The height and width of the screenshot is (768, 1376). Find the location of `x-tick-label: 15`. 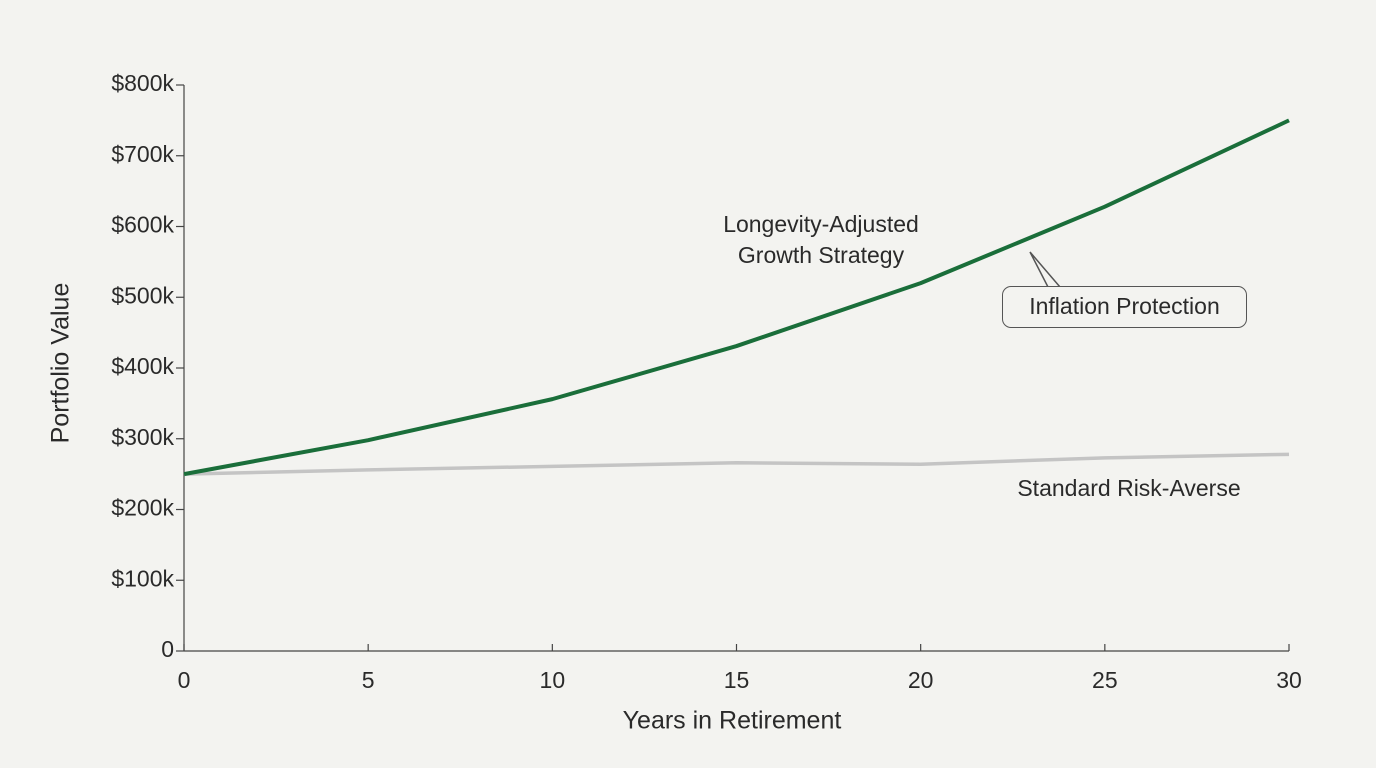

x-tick-label: 15 is located at coordinates (737, 680).